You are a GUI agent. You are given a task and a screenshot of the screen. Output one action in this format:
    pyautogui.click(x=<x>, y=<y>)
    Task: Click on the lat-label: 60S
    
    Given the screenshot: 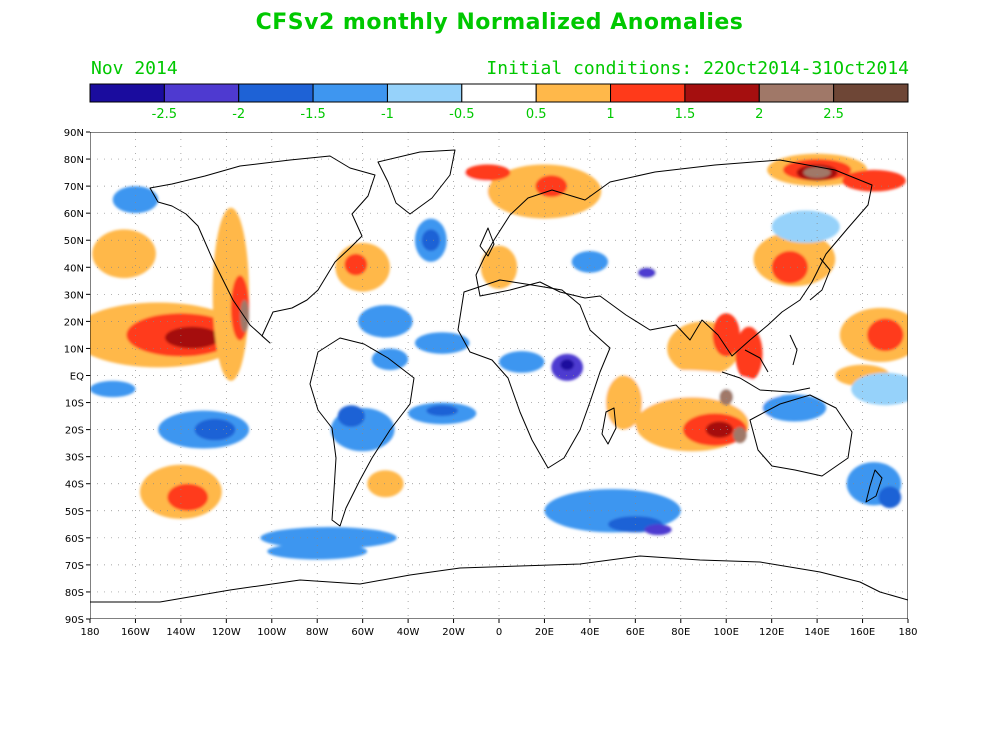 What is the action you would take?
    pyautogui.click(x=74, y=539)
    